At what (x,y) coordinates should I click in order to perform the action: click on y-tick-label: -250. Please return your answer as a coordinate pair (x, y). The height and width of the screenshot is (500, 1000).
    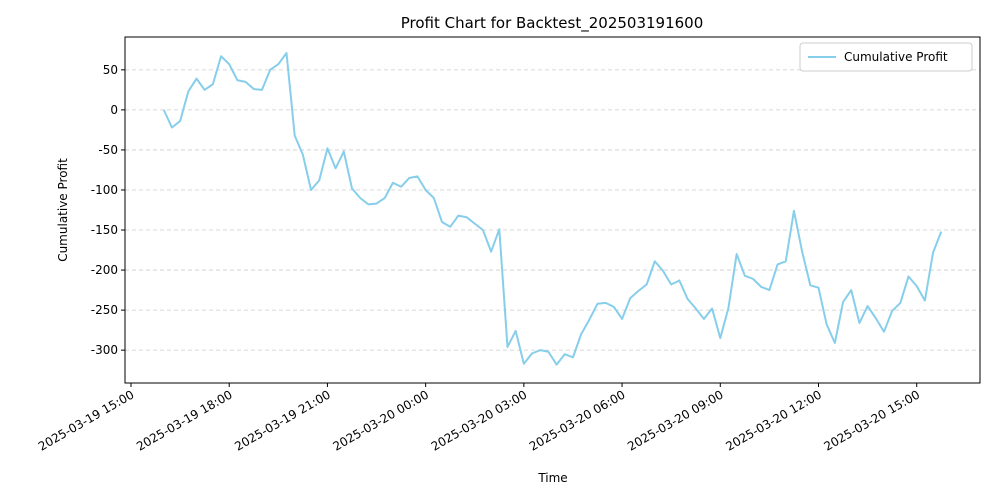
    Looking at the image, I should click on (104, 310).